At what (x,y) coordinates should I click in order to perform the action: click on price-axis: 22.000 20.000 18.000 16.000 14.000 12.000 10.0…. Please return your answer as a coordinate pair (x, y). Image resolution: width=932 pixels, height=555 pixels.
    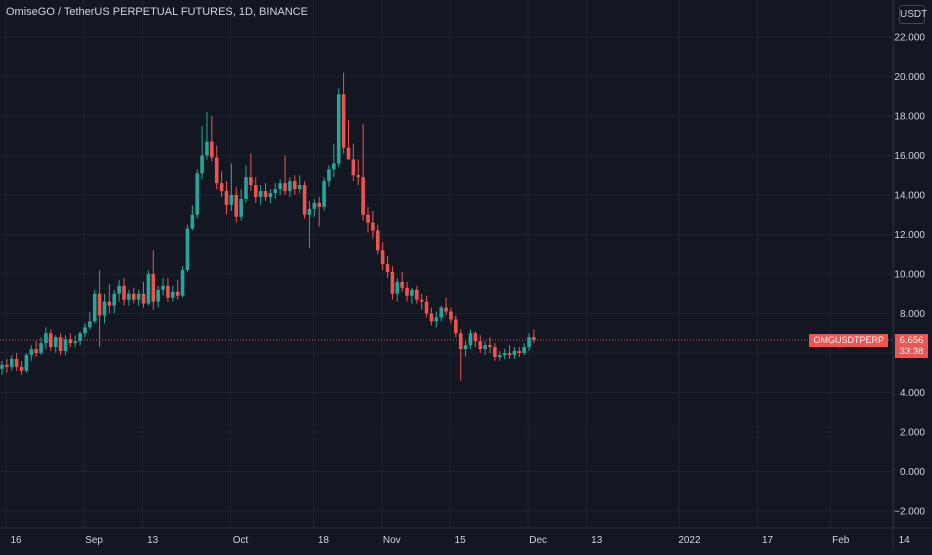
    Looking at the image, I should click on (909, 275).